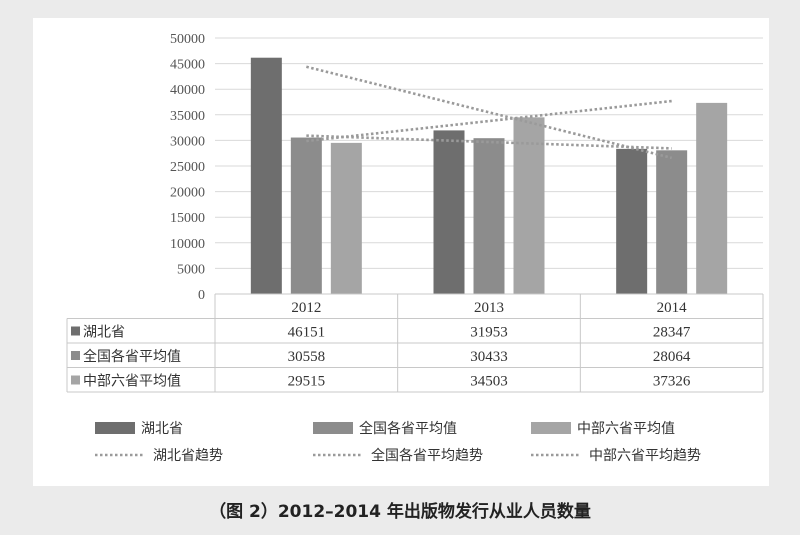 This screenshot has width=800, height=535. I want to click on figure-caption: （图 2）2012–2014 年出版物发行从业人员数量, so click(400, 512).